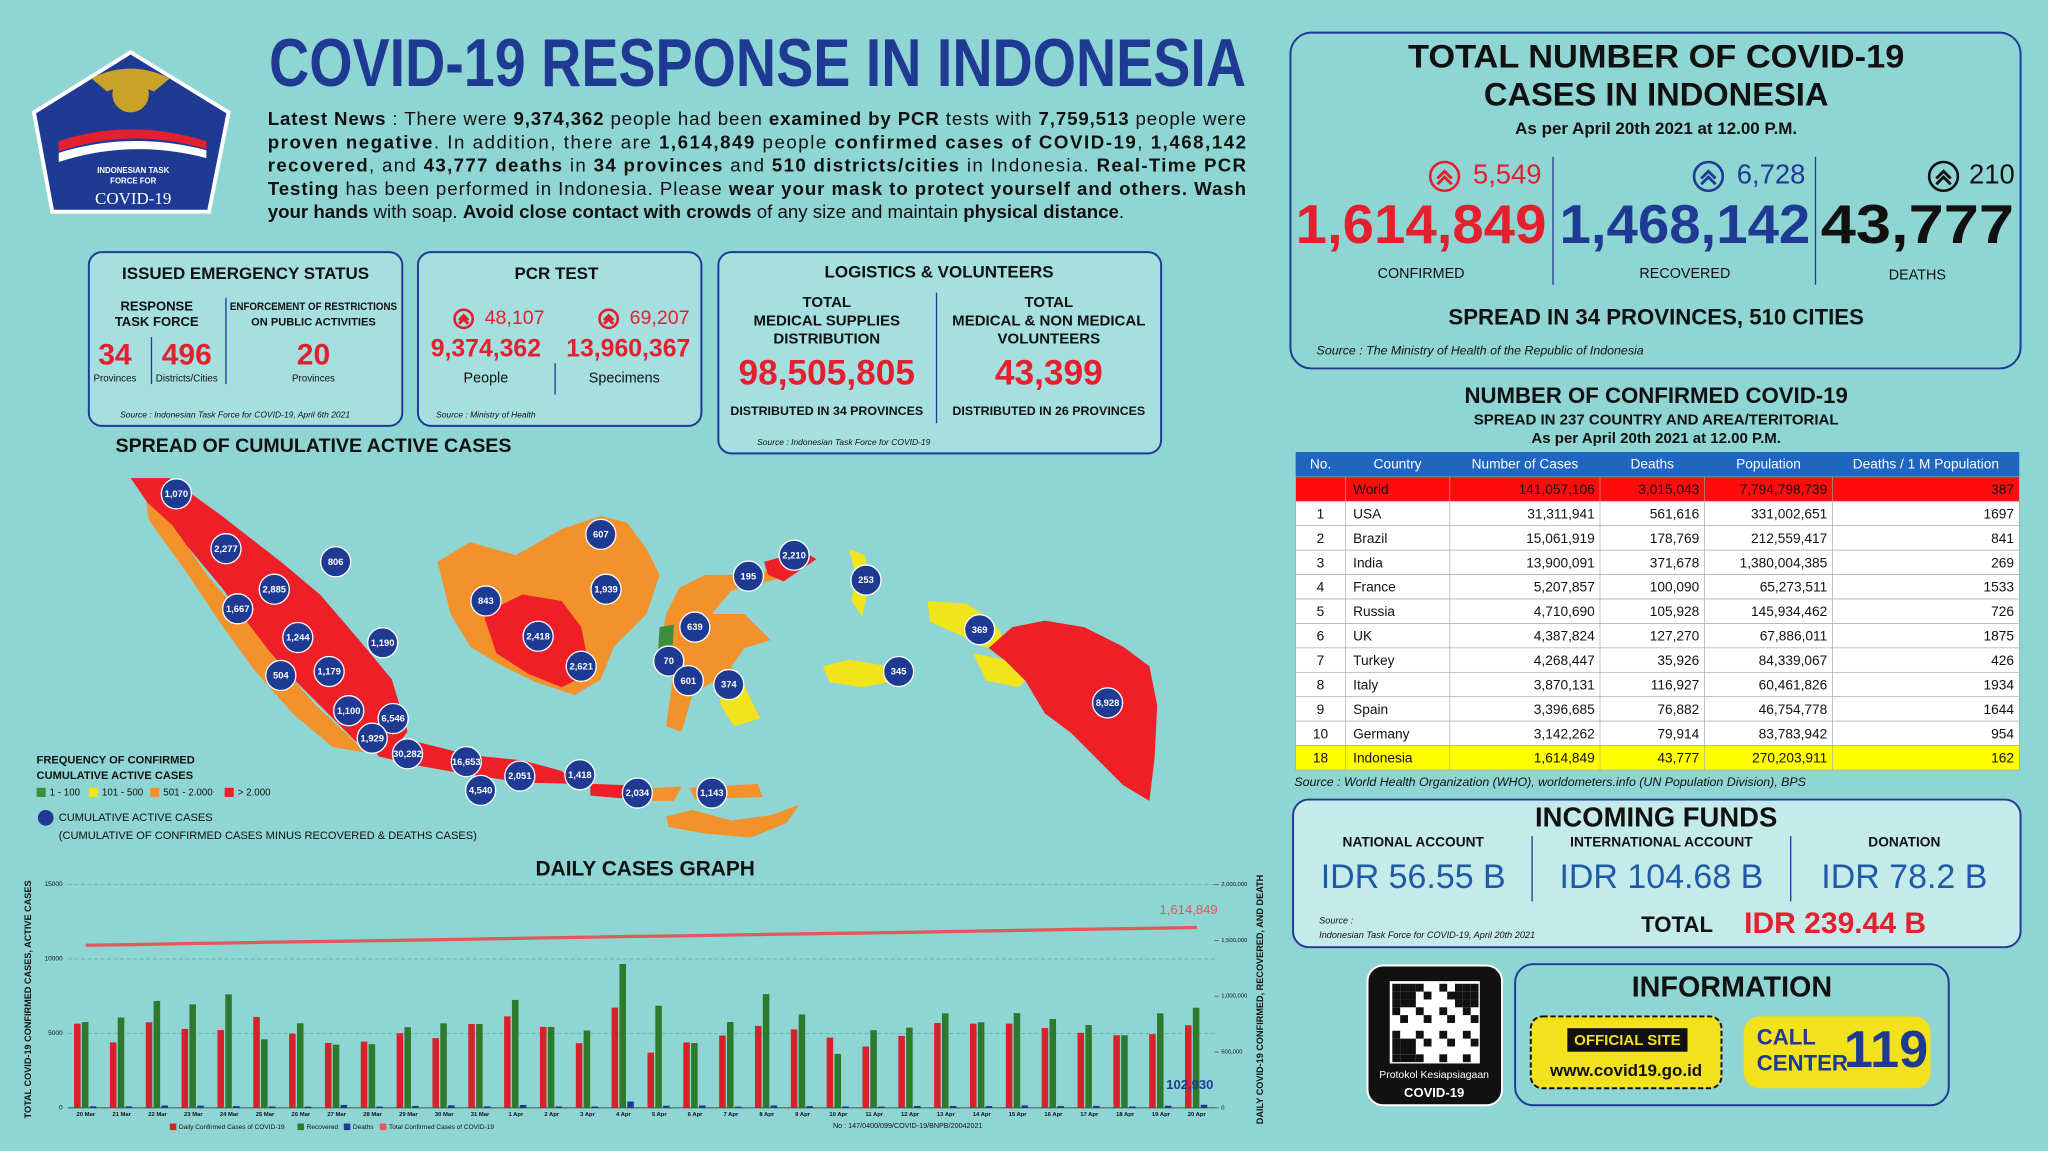  Describe the element at coordinates (1564, 758) in the screenshot. I see `table-cell: 1,614,849` at that location.